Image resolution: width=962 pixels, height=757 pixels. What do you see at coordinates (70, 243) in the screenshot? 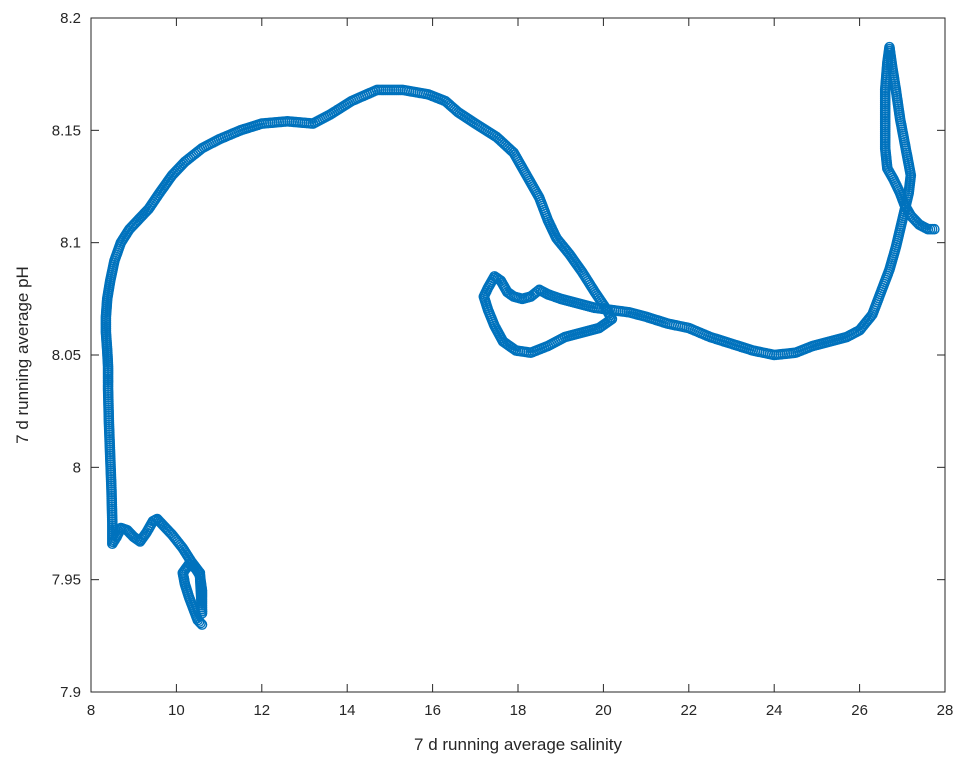
I see `y-tick-label: 8.1` at bounding box center [70, 243].